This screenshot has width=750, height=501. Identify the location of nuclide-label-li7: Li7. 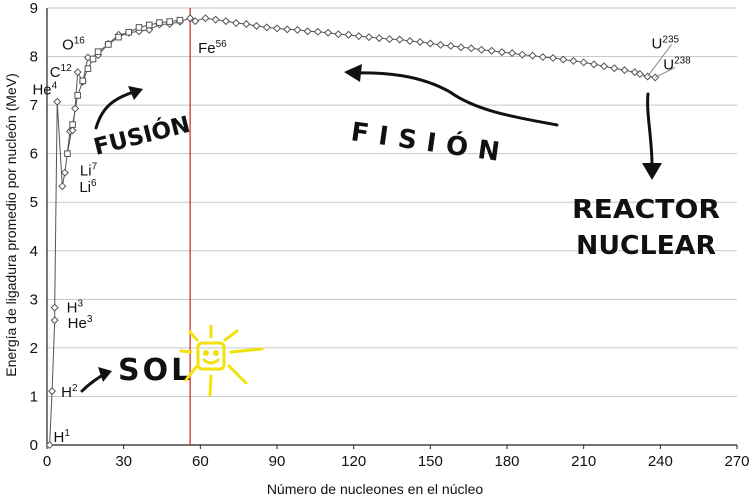
(89, 171).